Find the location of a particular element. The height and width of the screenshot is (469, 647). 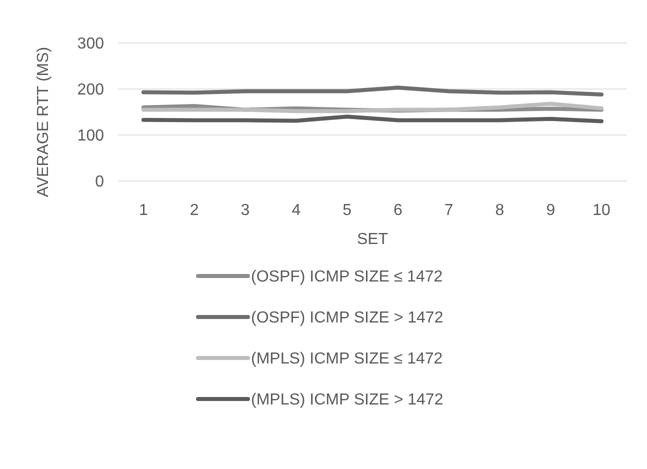

x-tick-label: 10 is located at coordinates (601, 210).